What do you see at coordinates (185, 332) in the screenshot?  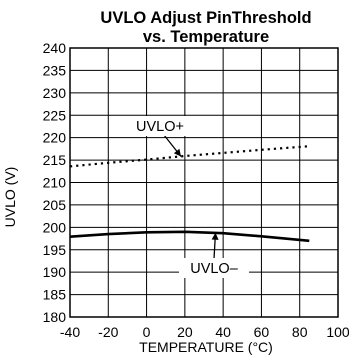 I see `x-tick-label: 20` at bounding box center [185, 332].